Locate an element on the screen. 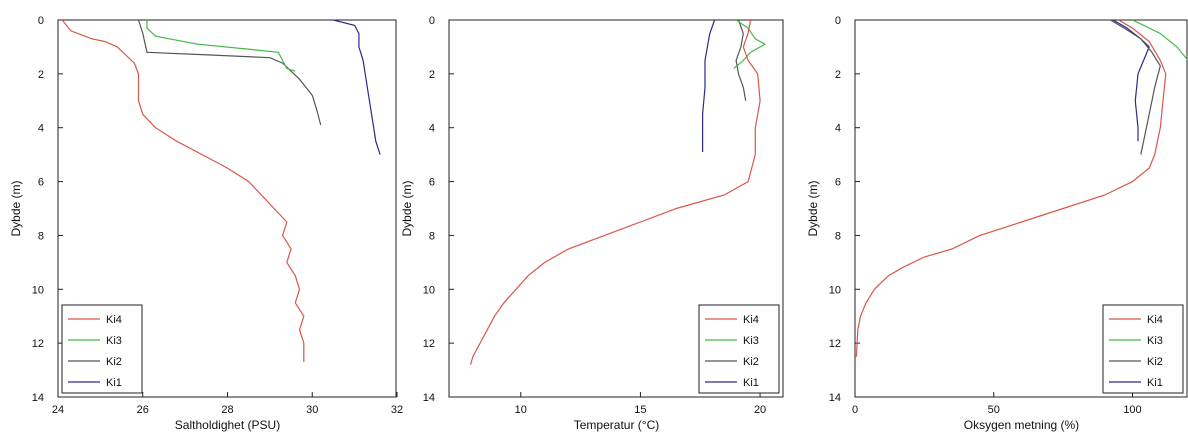  x-tick-label: 10 is located at coordinates (521, 410).